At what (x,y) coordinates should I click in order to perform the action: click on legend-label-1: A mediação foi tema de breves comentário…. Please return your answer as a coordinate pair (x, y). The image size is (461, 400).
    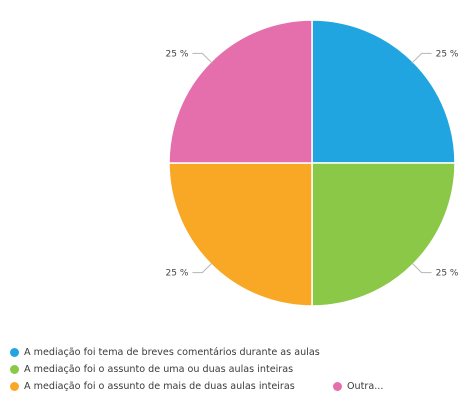
    Looking at the image, I should click on (172, 352).